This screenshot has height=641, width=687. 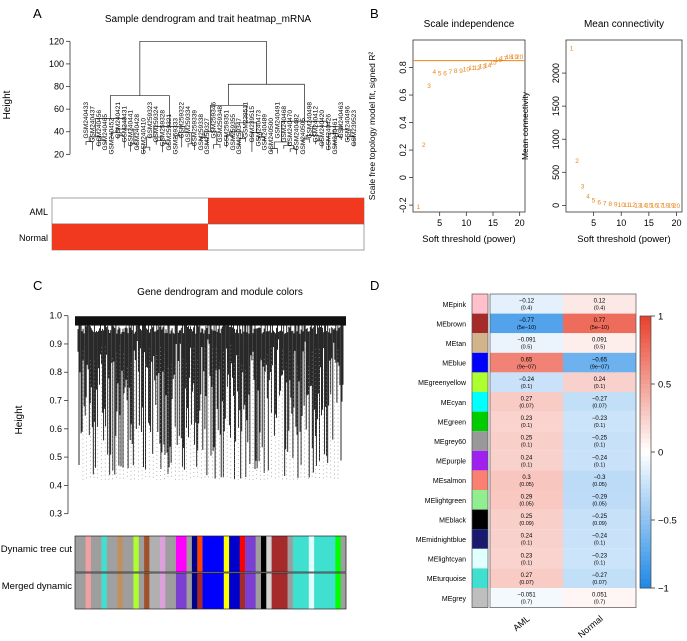 What do you see at coordinates (480, 382) in the screenshot?
I see `module-swatch` at bounding box center [480, 382].